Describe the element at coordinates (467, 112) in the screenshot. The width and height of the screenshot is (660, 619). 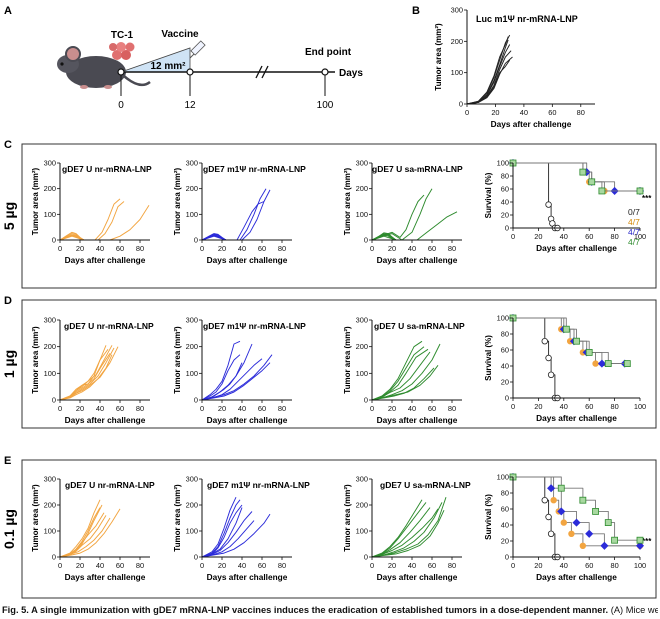
I see `x-tick-label-b-0: 0` at that location.